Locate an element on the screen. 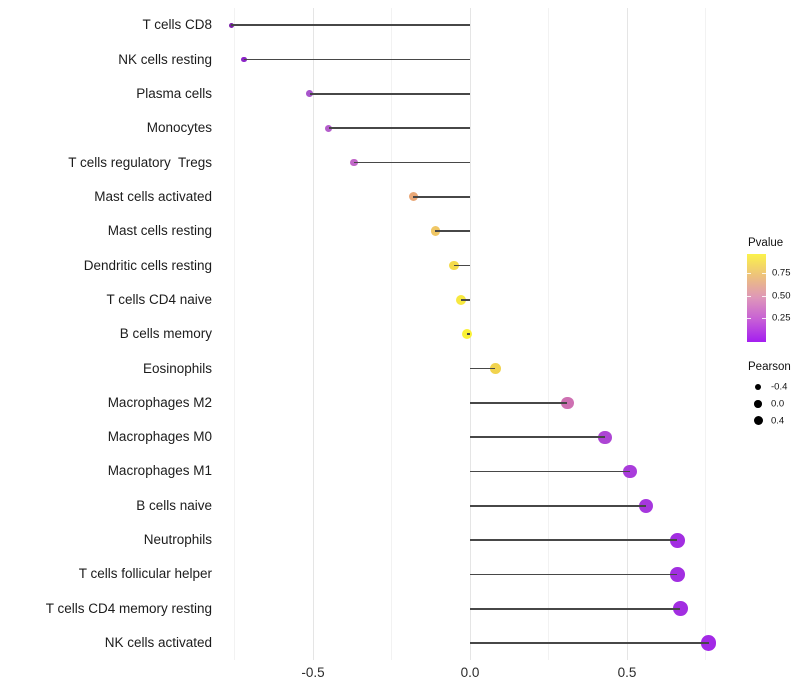 The image size is (800, 700). category-label: T cells CD4 memory resting is located at coordinates (128, 608).